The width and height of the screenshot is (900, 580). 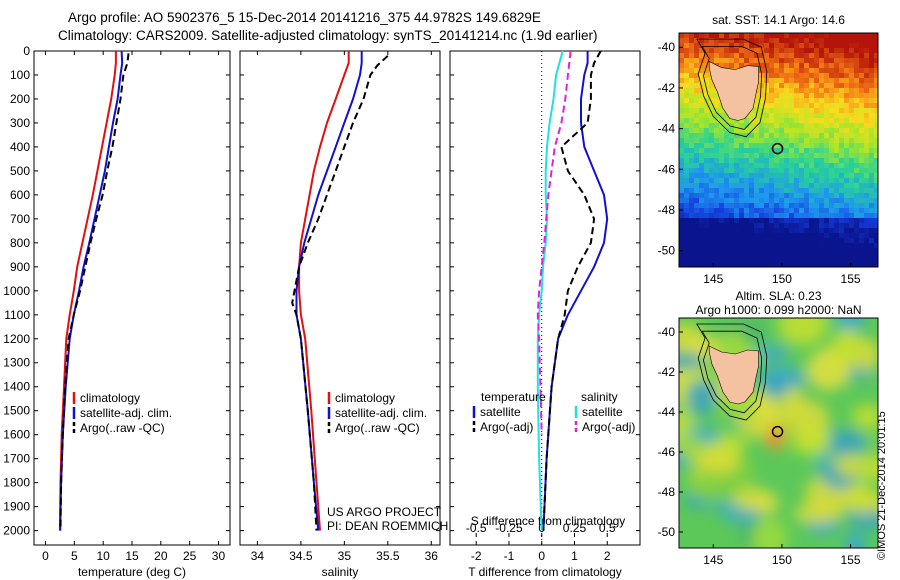 I want to click on sla-blob, so click(x=710, y=486).